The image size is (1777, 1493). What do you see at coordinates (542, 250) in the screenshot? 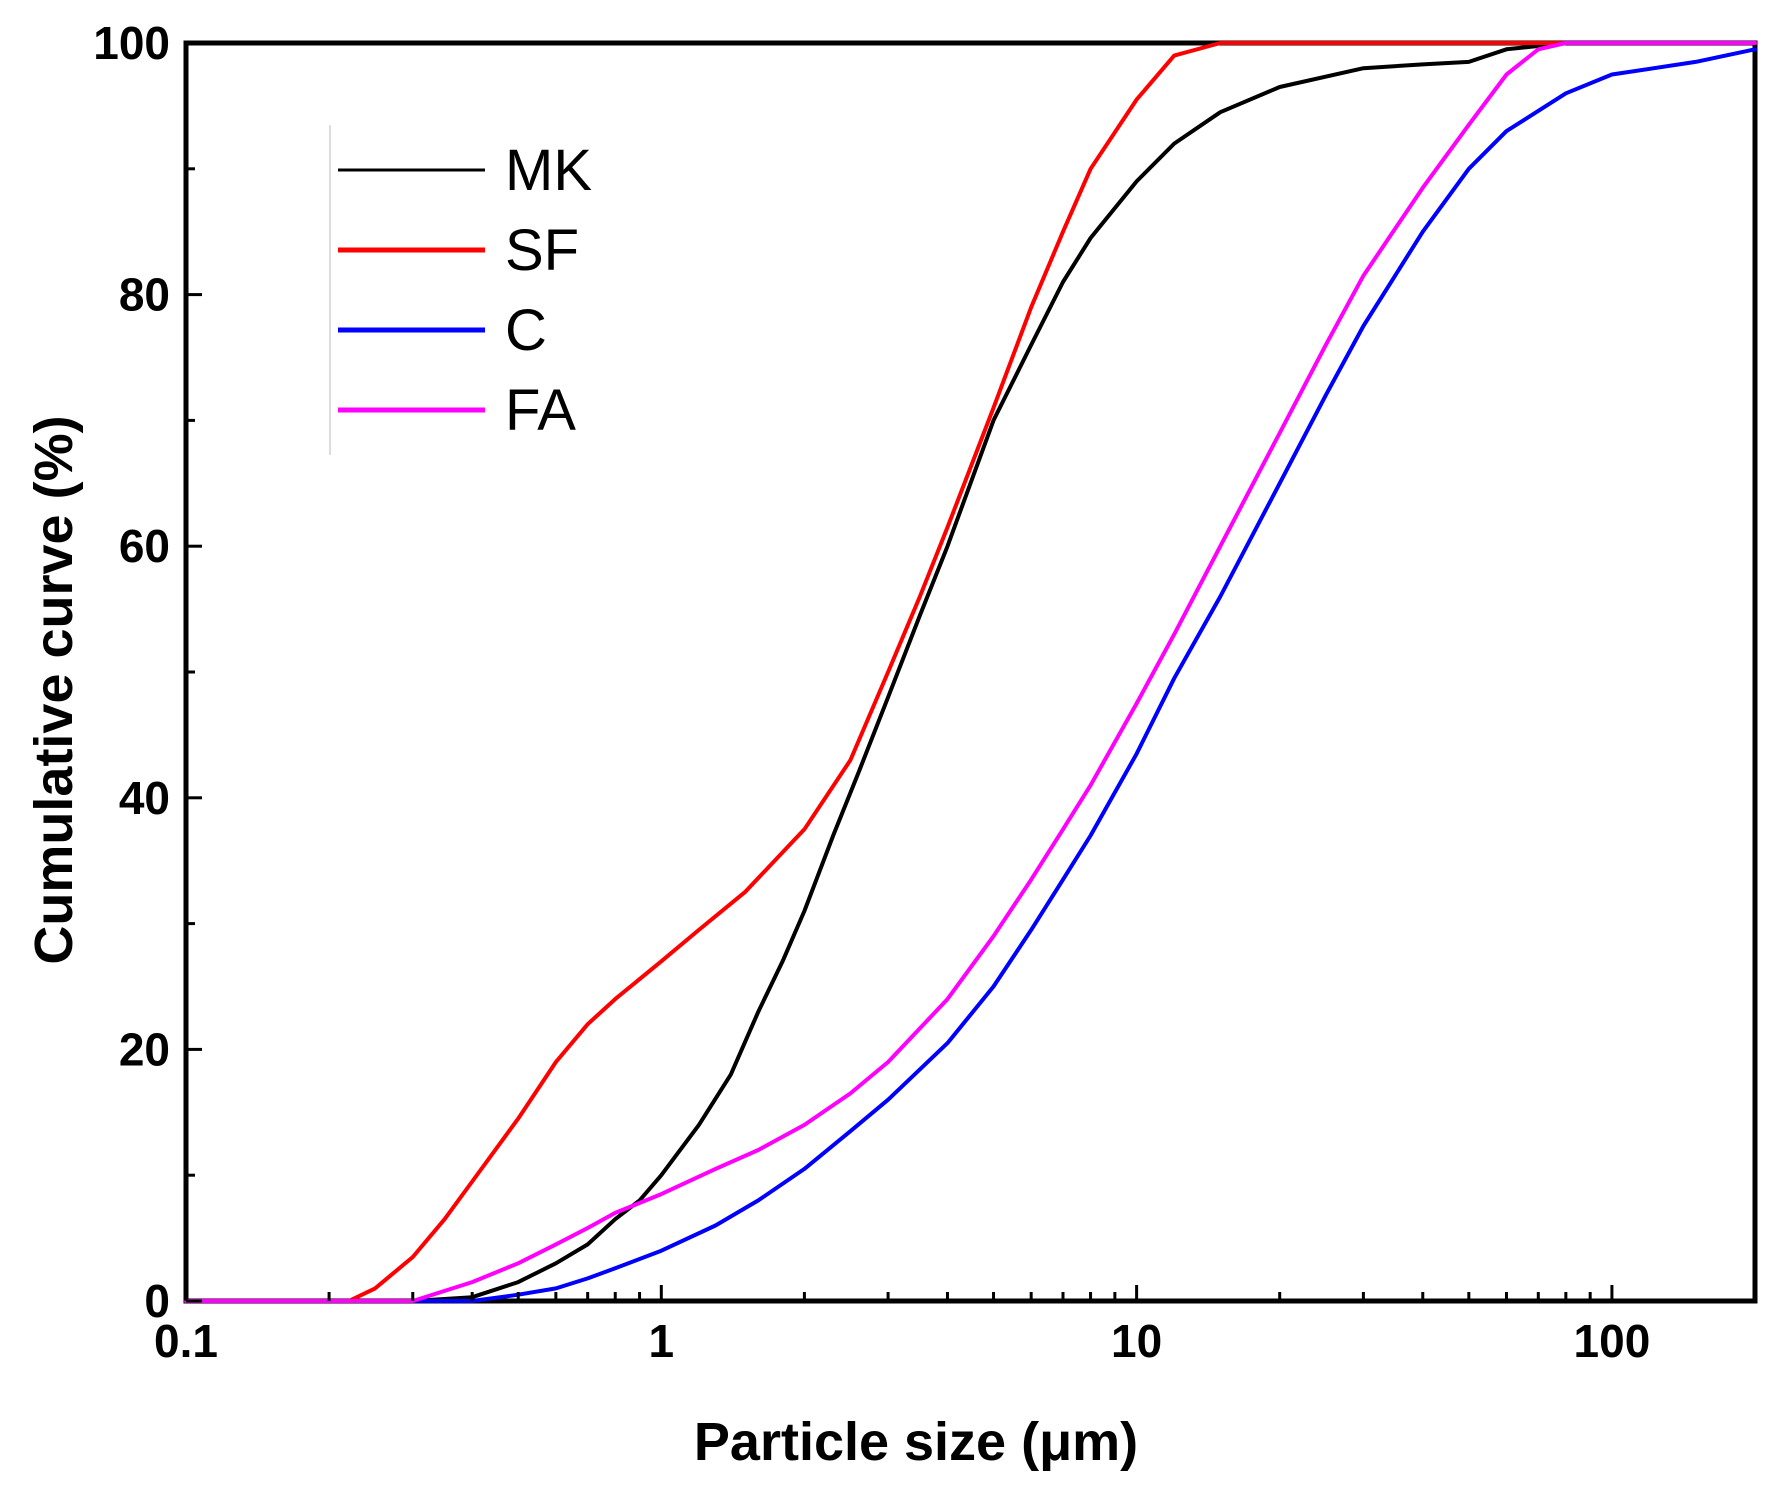
I see `legend-label-sf: SF` at bounding box center [542, 250].